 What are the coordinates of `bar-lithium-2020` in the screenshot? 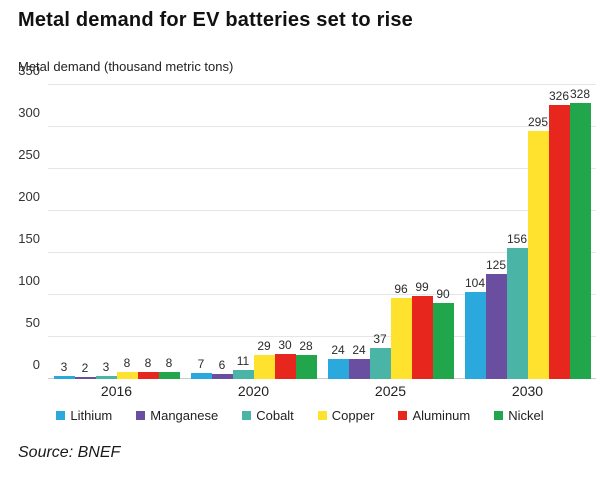 It's located at (201, 376).